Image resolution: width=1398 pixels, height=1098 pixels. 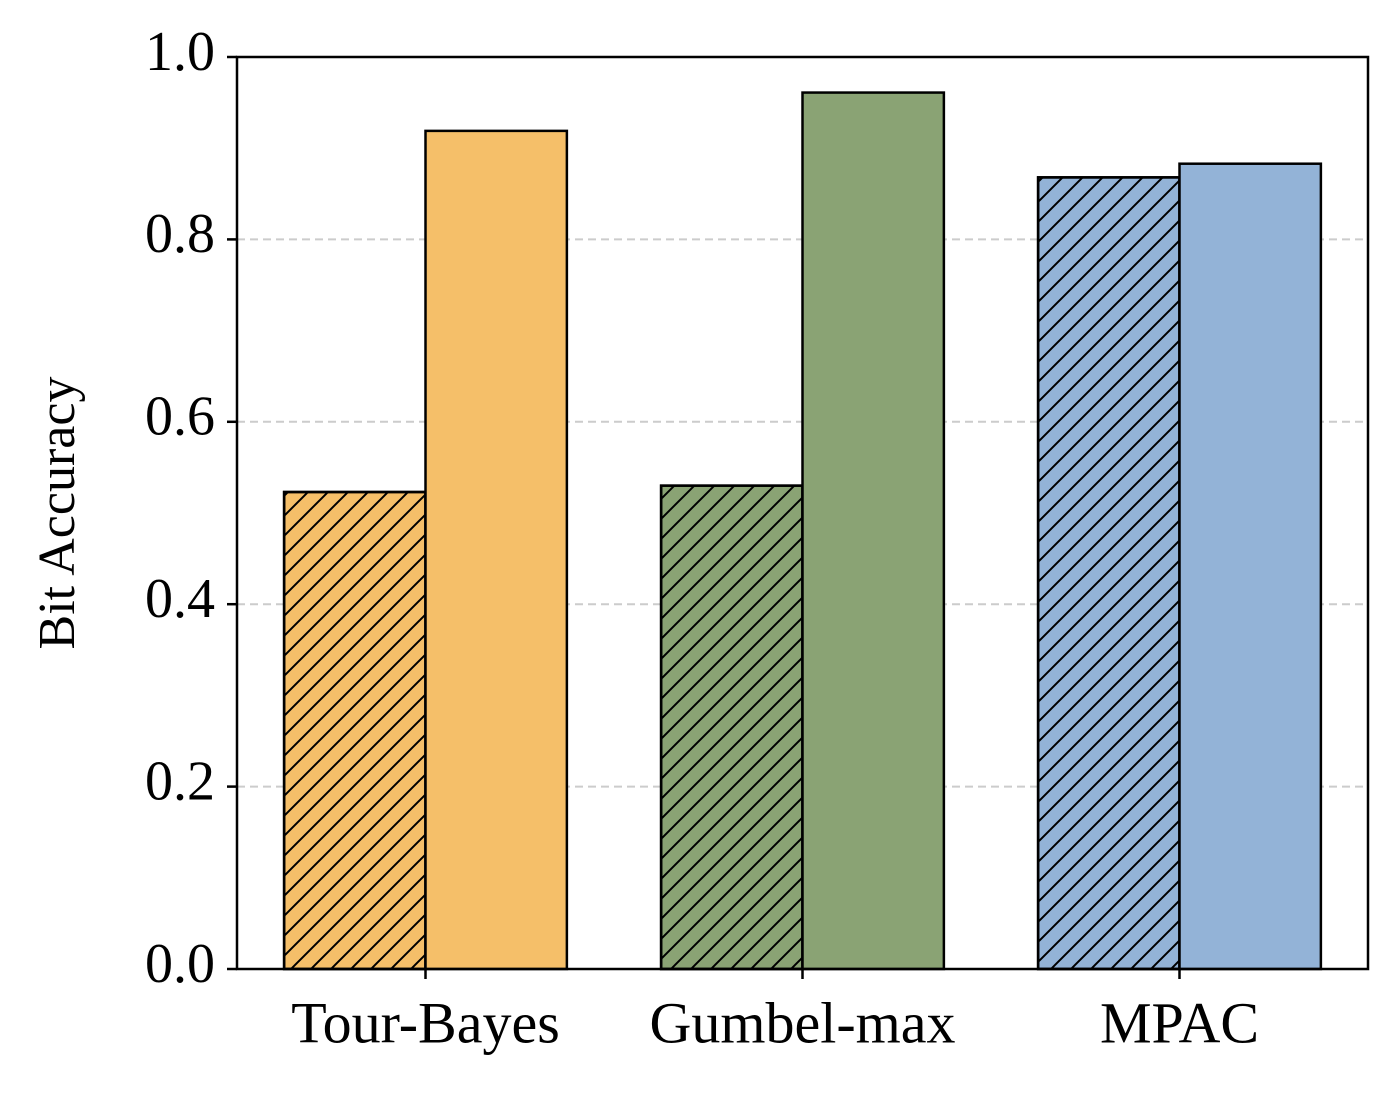 I want to click on x-tick-label: MPAC, so click(x=1179, y=1022).